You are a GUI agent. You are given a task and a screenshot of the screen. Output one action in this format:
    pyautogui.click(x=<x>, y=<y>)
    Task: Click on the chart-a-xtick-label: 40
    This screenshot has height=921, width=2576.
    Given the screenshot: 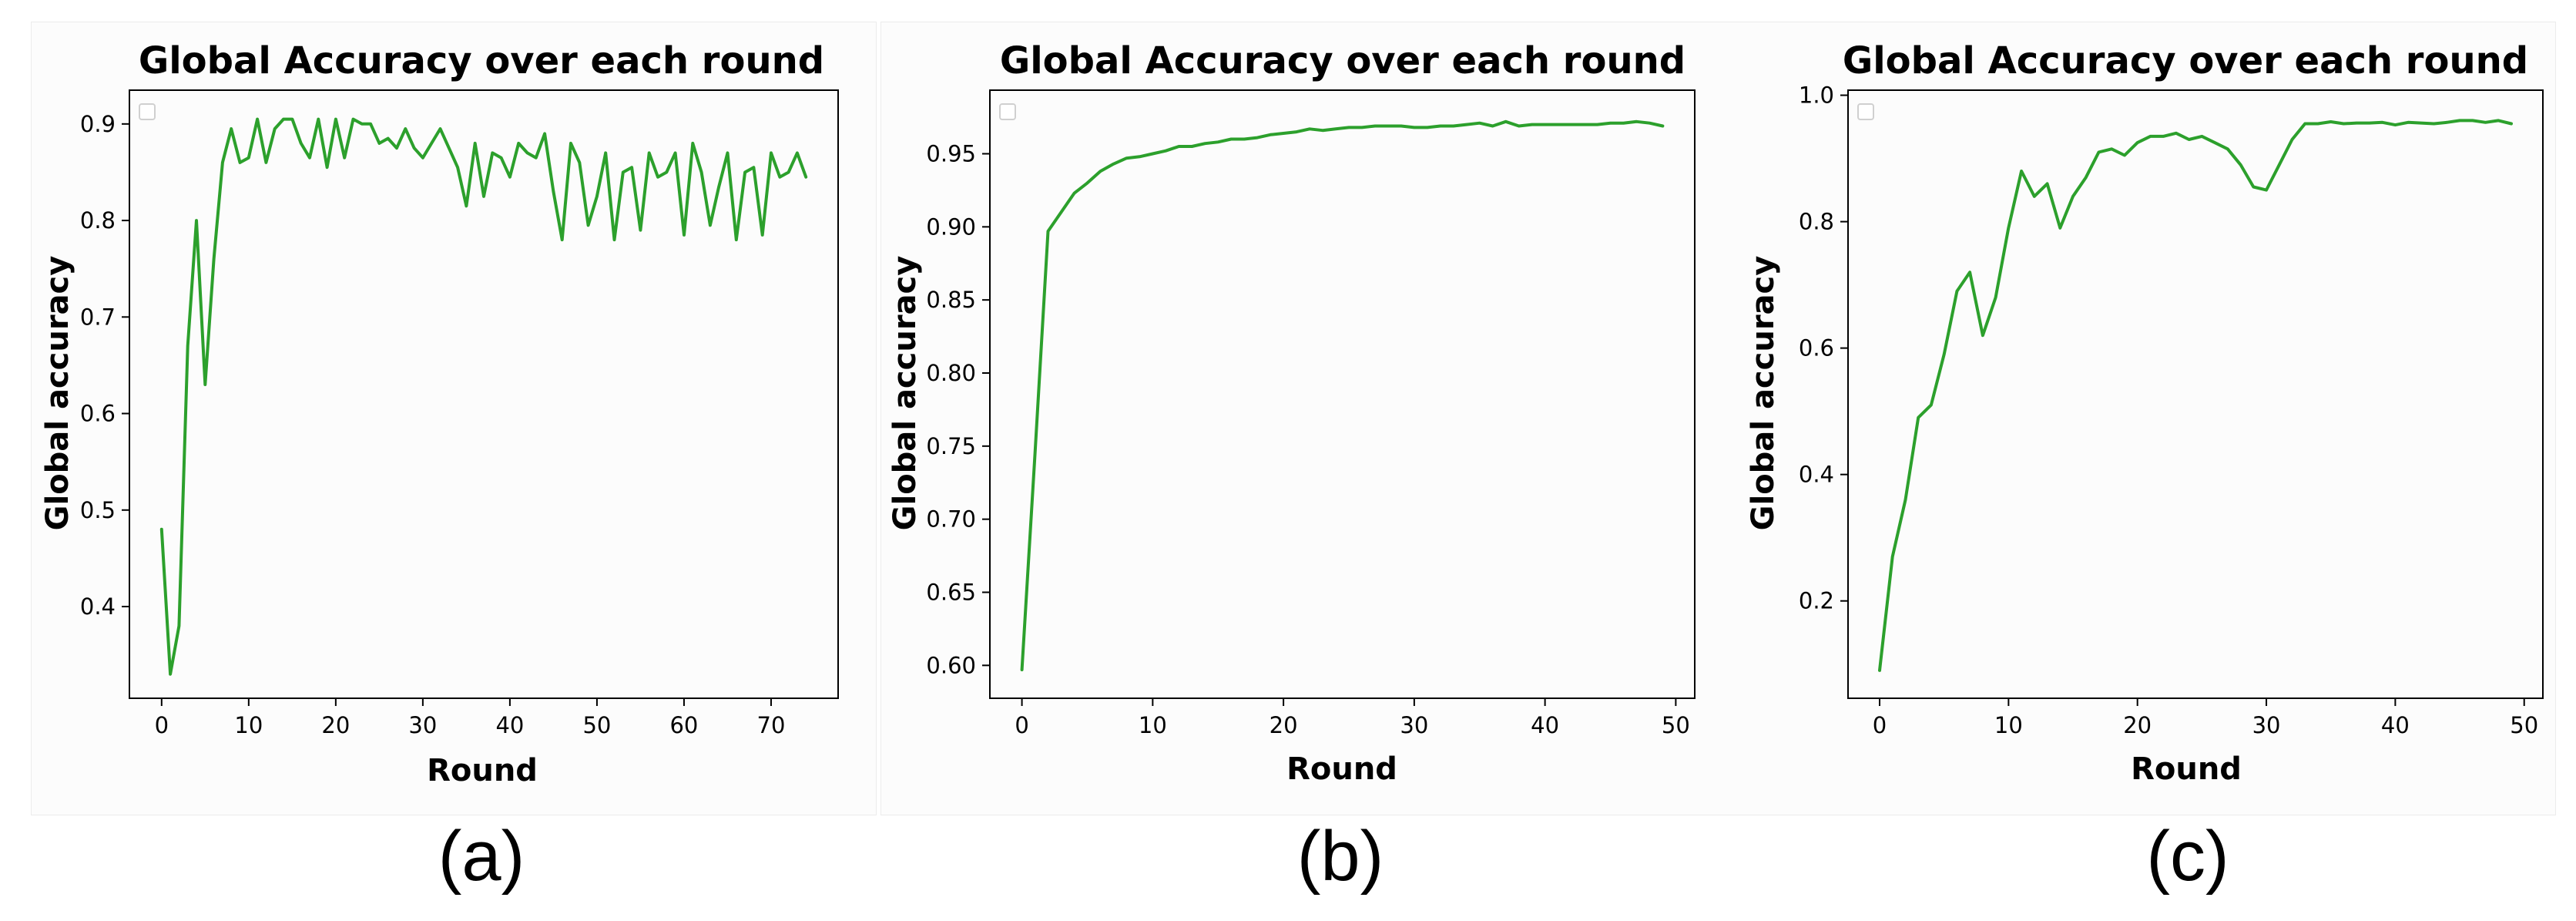 What is the action you would take?
    pyautogui.click(x=509, y=725)
    